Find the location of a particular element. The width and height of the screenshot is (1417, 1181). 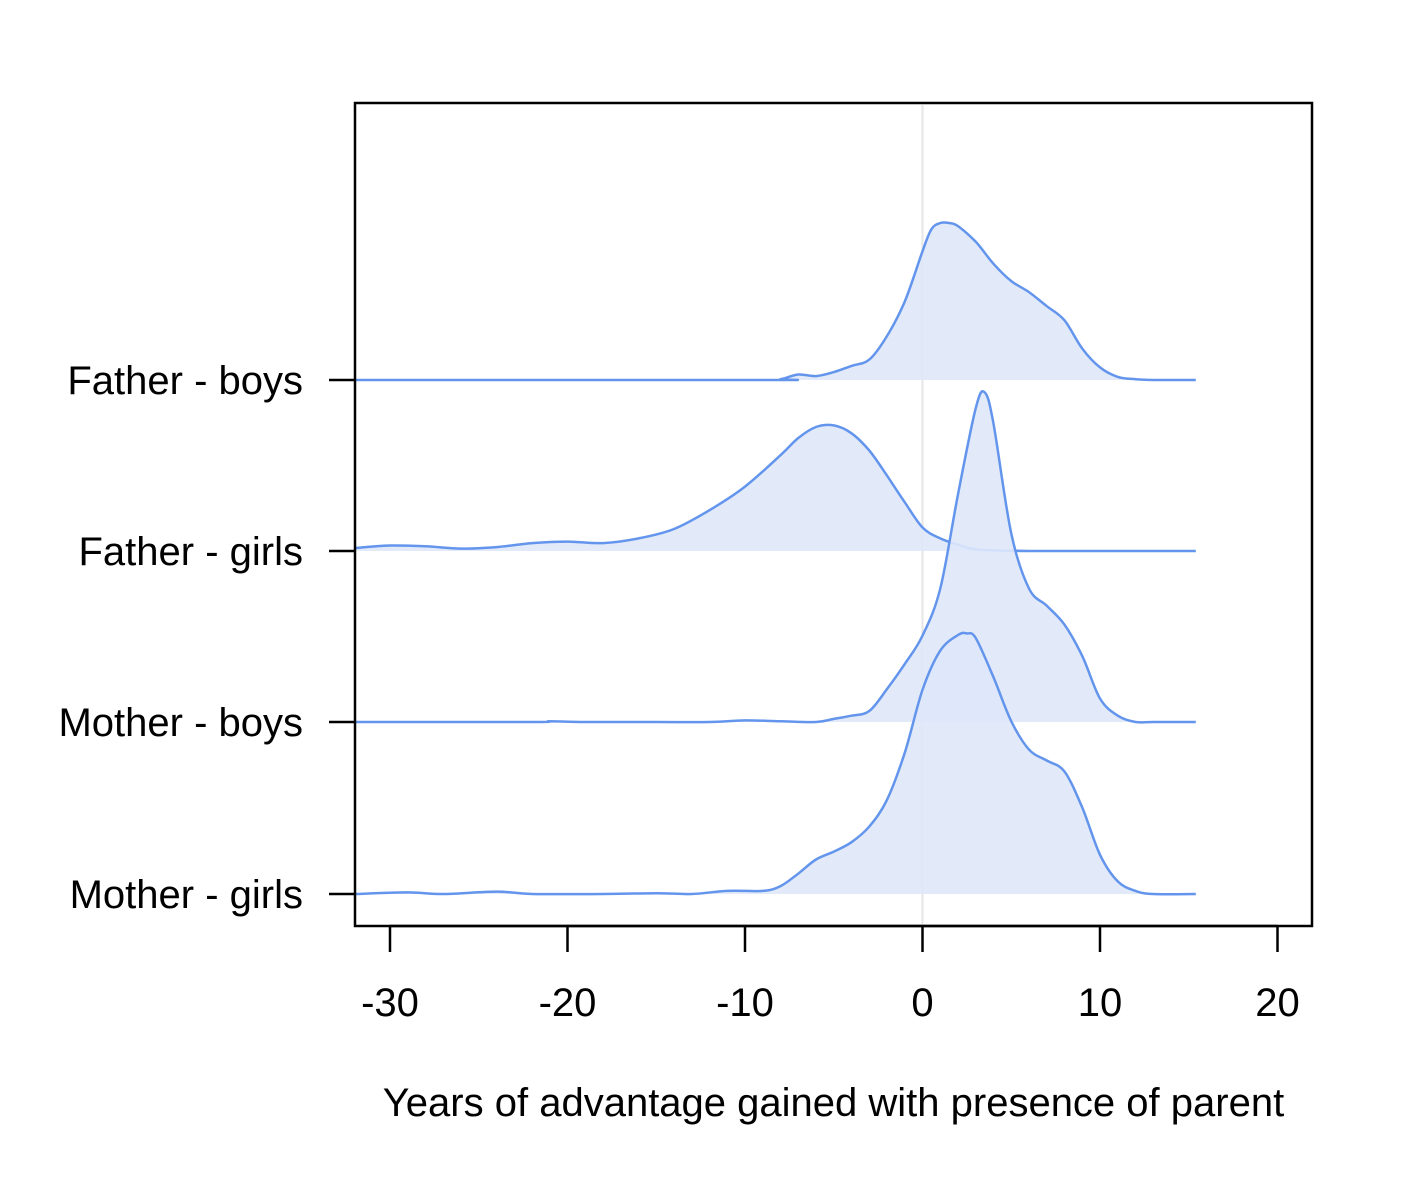

density-line-mother-girls is located at coordinates (775, 763).